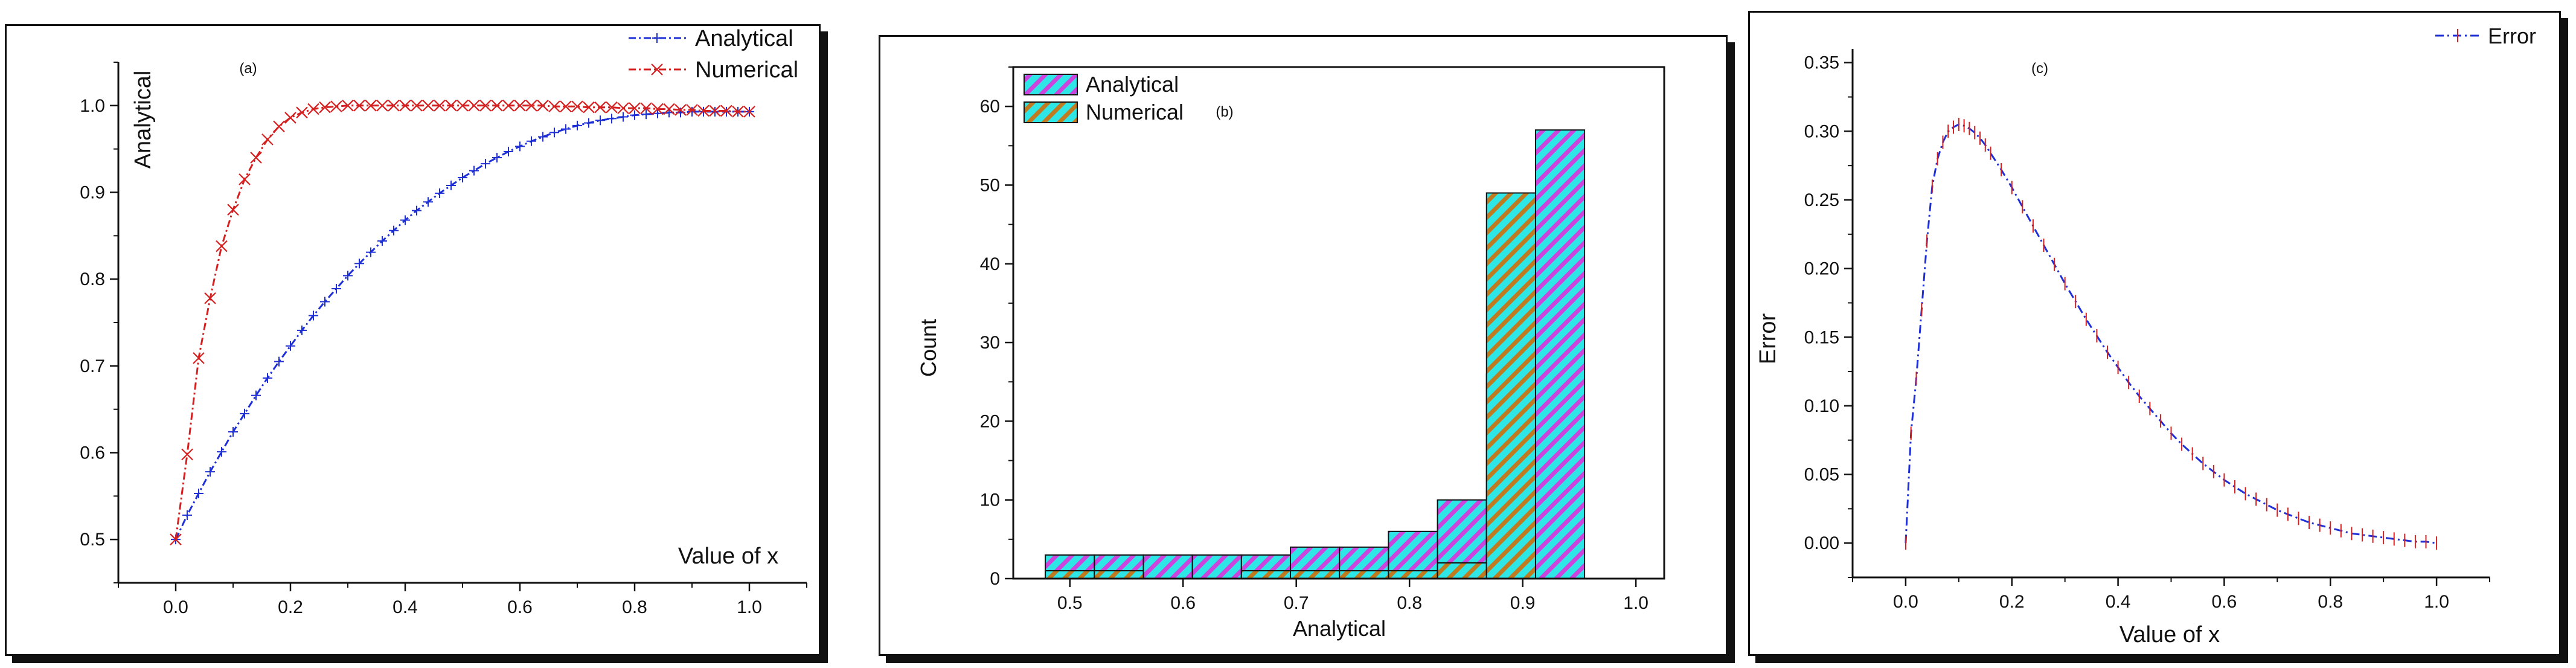  I want to click on y-tick-label: 0, so click(995, 579).